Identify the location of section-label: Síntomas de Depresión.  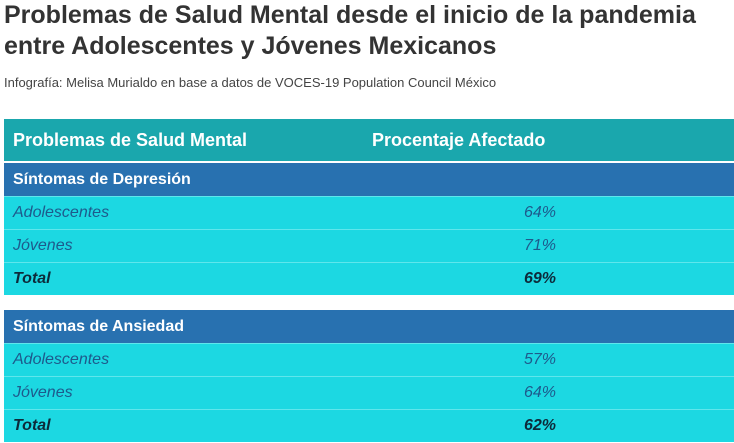
(102, 179).